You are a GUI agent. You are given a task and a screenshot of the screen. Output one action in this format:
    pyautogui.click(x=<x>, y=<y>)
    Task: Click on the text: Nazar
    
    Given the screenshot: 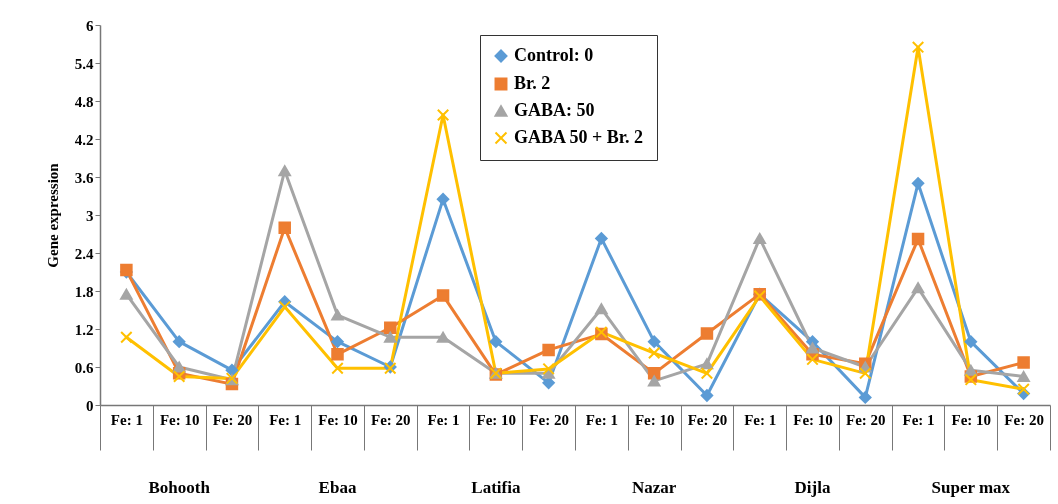 What is the action you would take?
    pyautogui.click(x=654, y=487)
    